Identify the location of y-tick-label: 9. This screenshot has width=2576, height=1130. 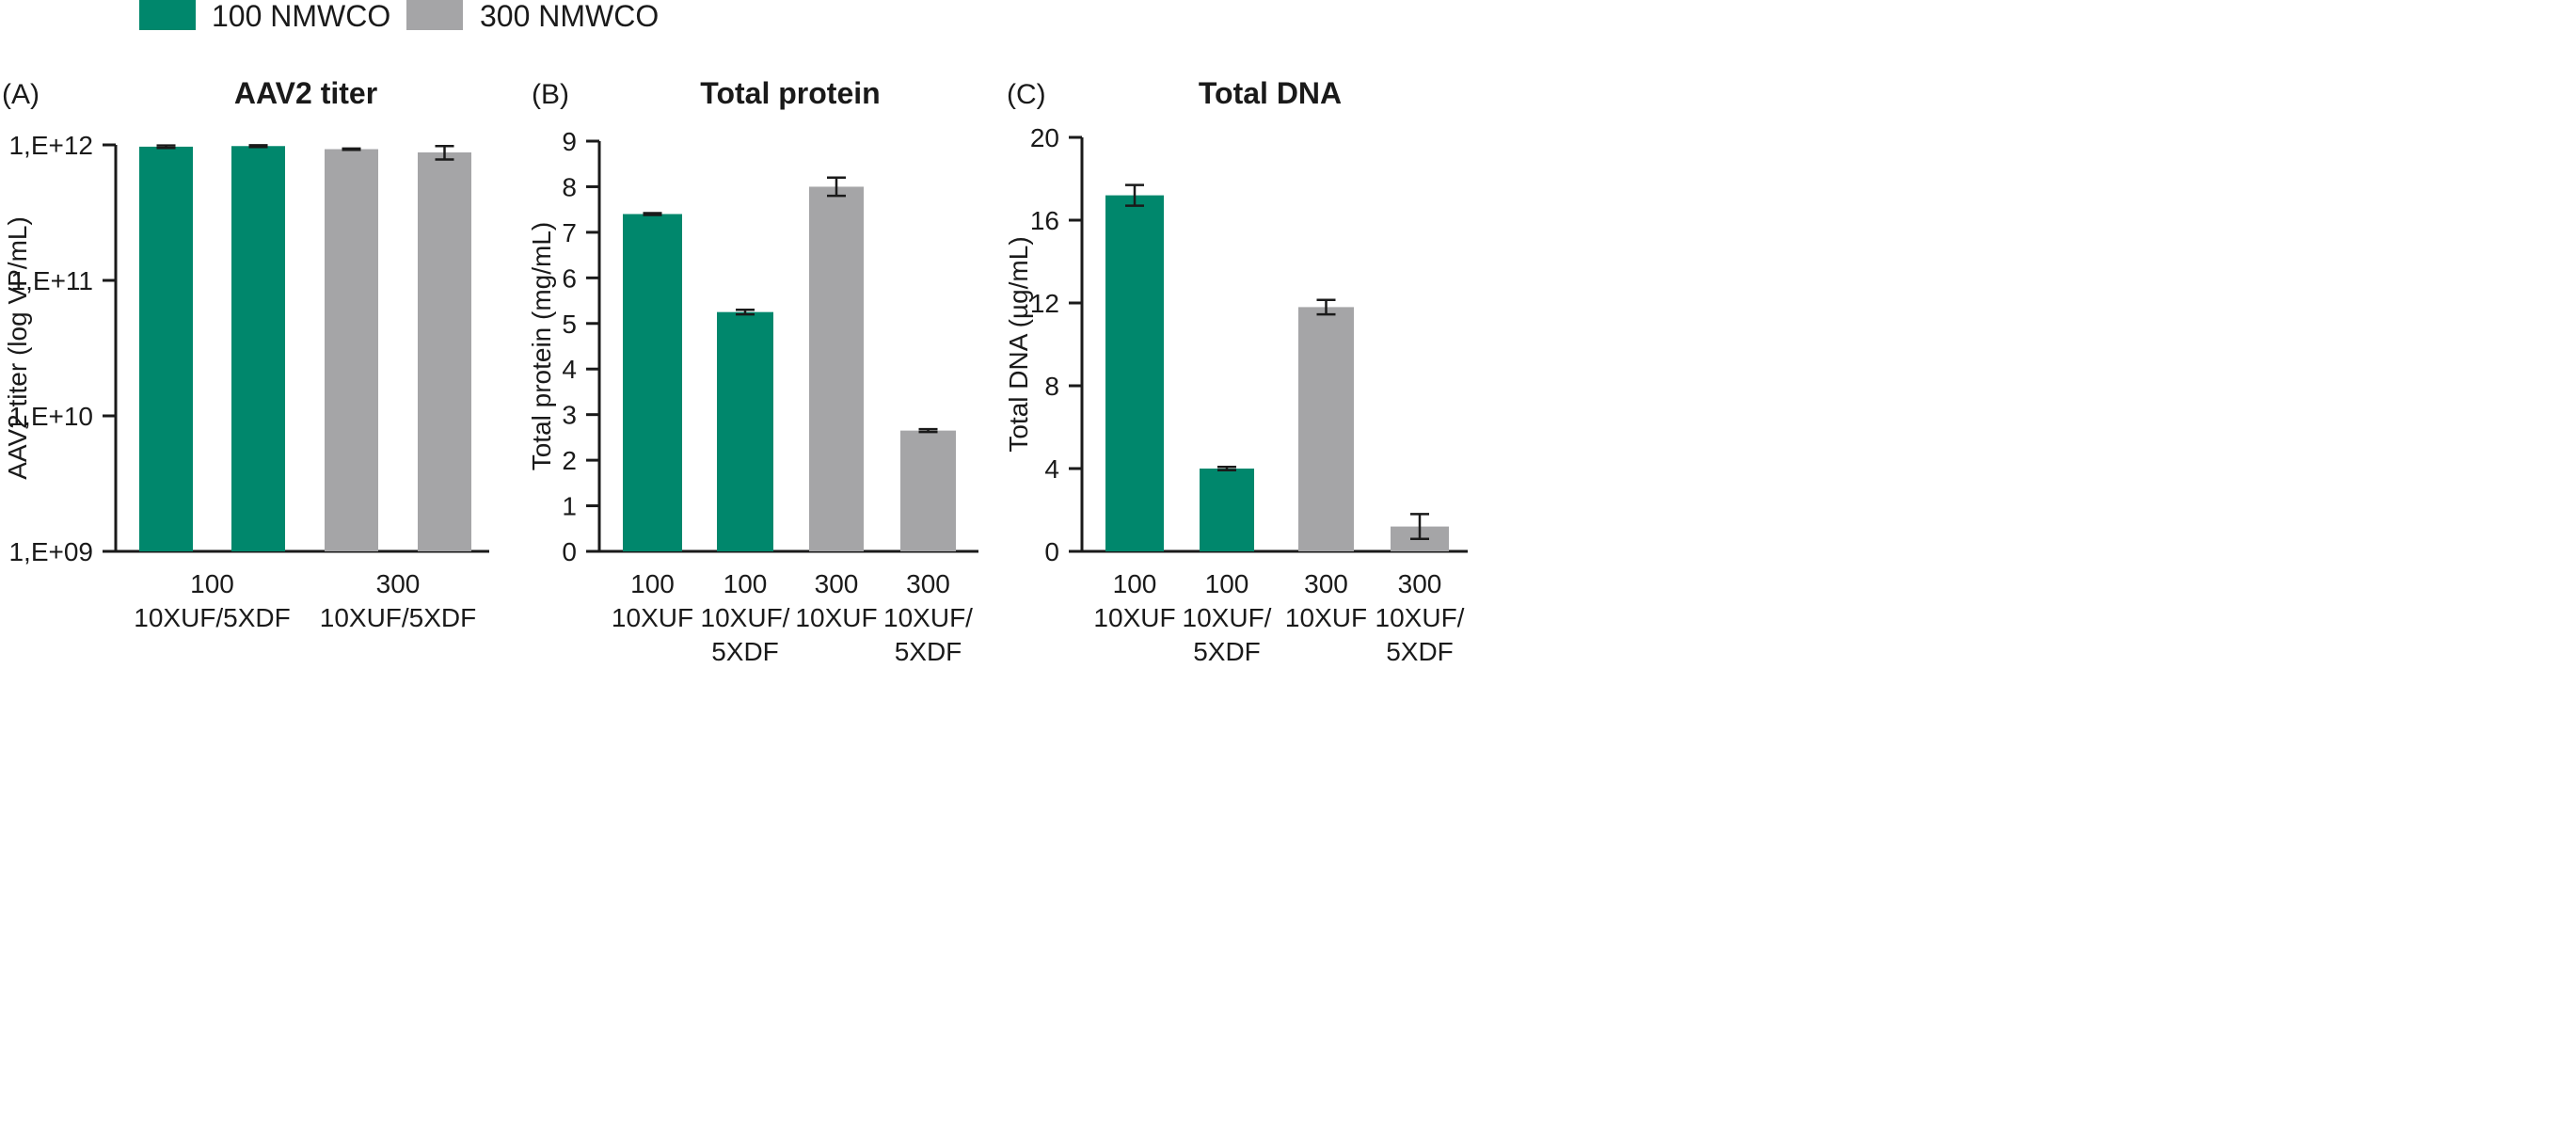
(569, 141).